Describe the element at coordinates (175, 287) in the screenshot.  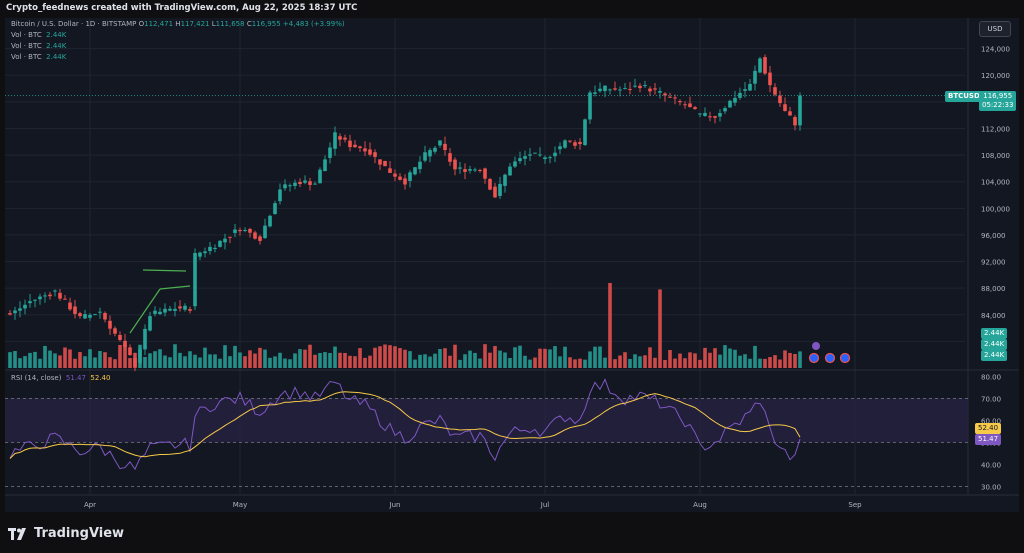
I see `trendline` at that location.